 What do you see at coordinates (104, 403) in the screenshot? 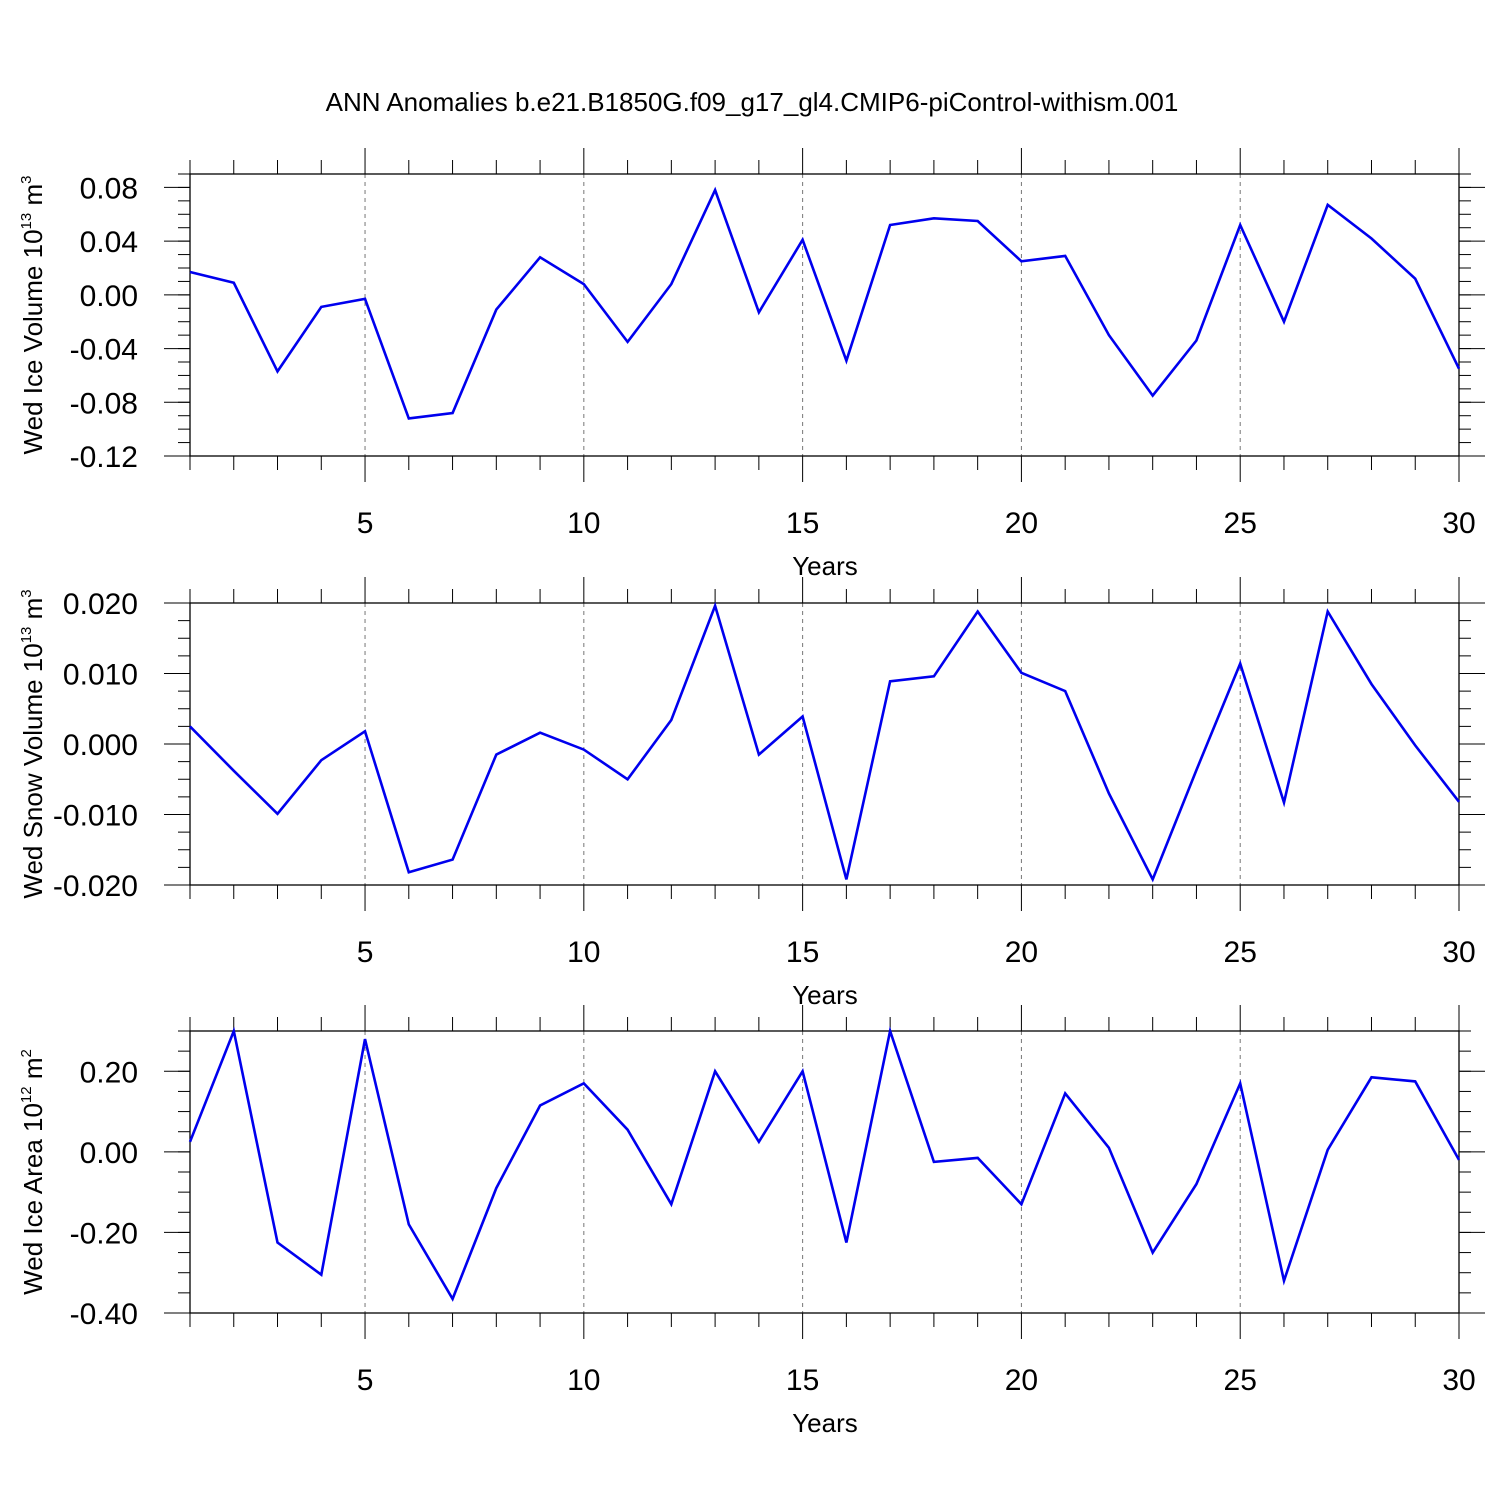
I see `y-tick-label: -0.08` at bounding box center [104, 403].